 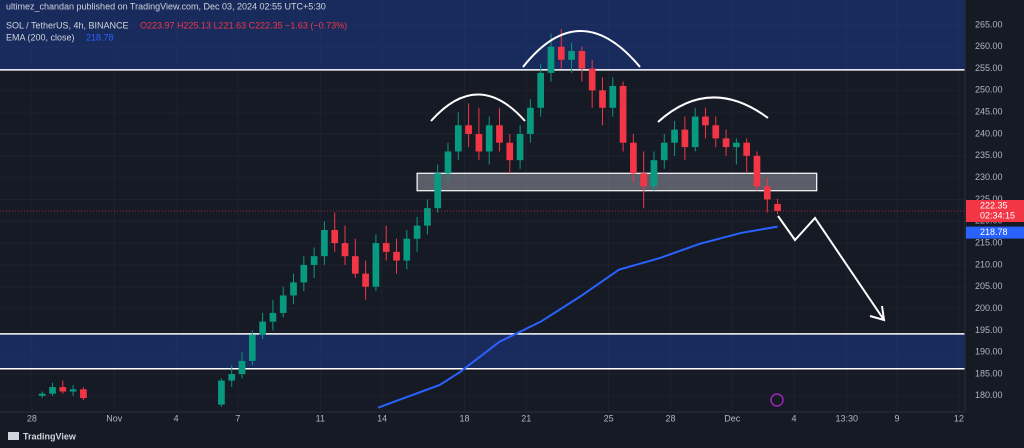 I want to click on ema-price-label: 218.78, so click(x=994, y=232).